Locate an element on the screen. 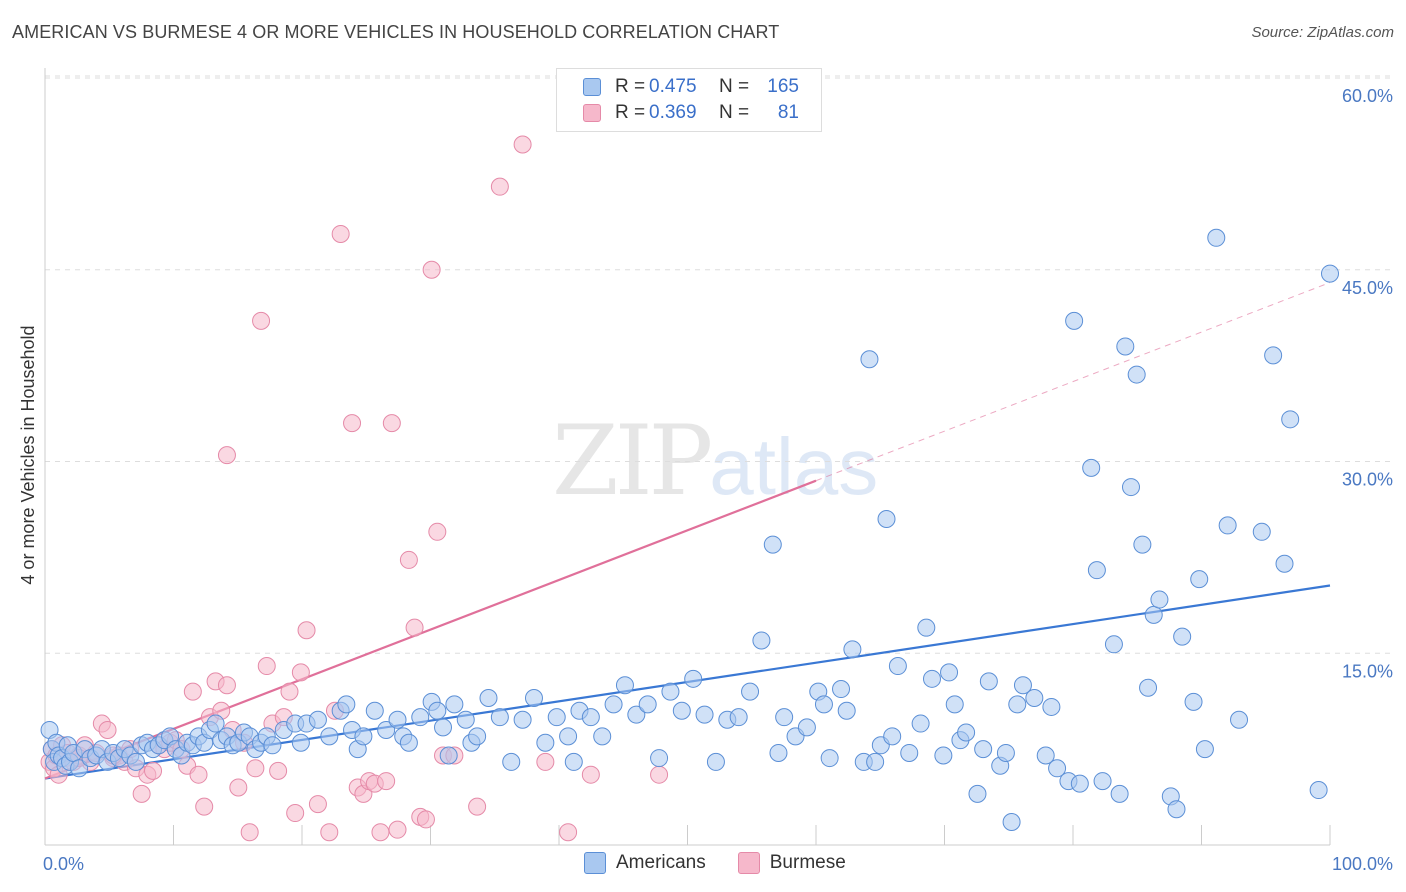 This screenshot has width=1406, height=892. legend-r-value: 0.369 is located at coordinates (673, 112).